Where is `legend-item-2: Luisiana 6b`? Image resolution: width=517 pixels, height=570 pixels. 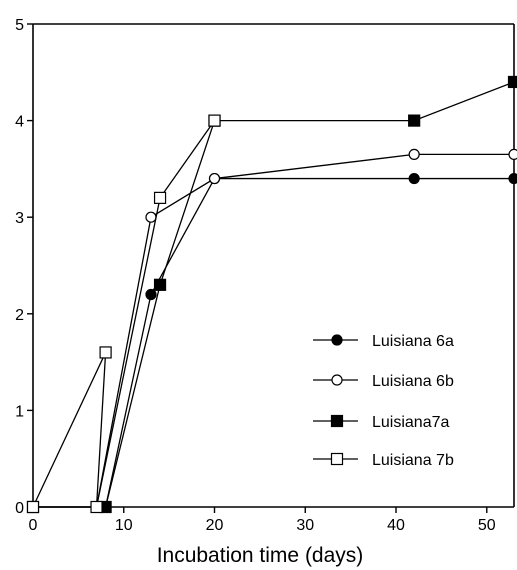 legend-item-2: Luisiana 6b is located at coordinates (383, 381).